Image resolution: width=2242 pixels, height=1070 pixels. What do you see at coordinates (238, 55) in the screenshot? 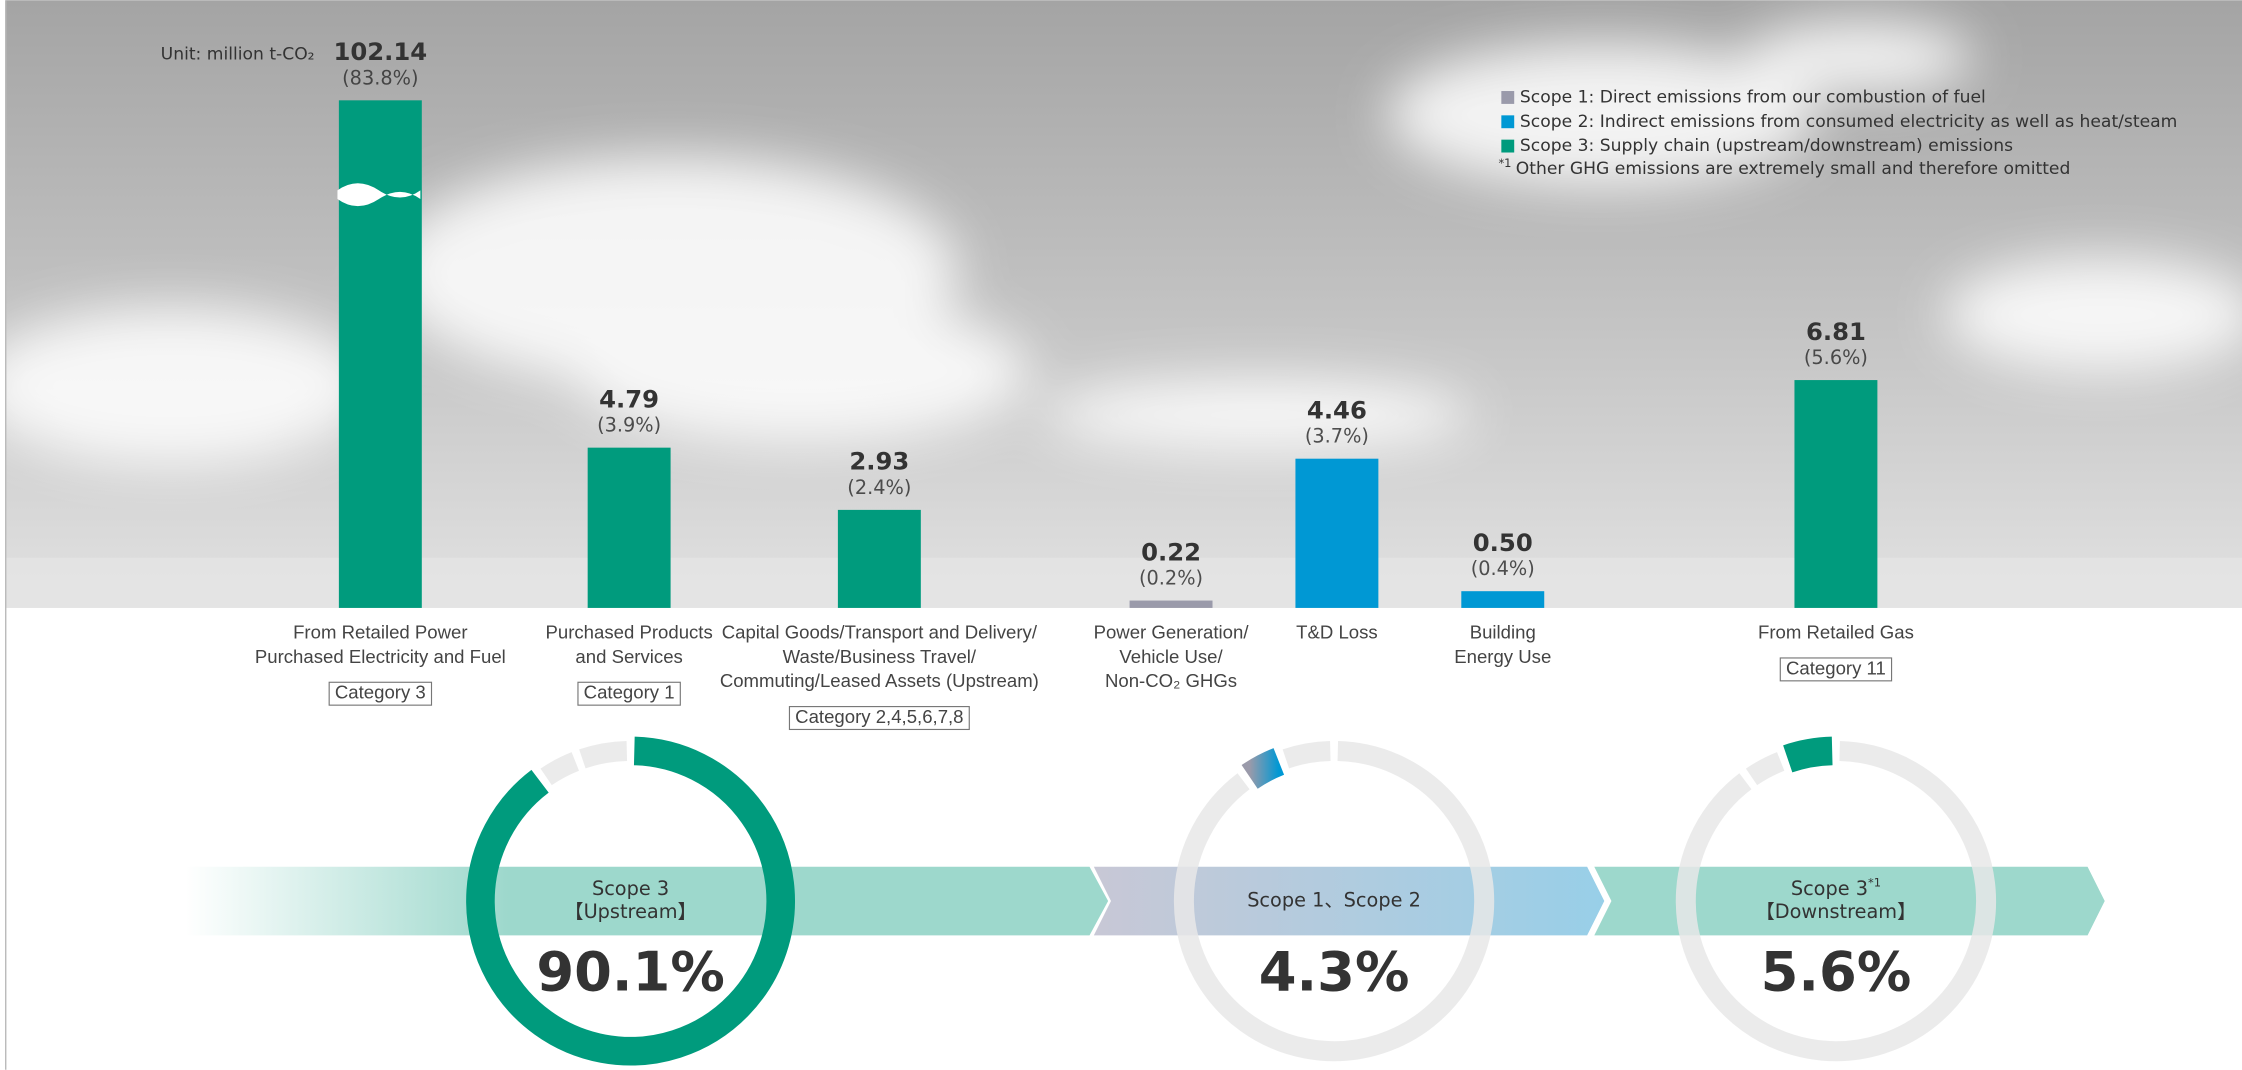
I see `unit-label: Unit: million t-CO₂` at bounding box center [238, 55].